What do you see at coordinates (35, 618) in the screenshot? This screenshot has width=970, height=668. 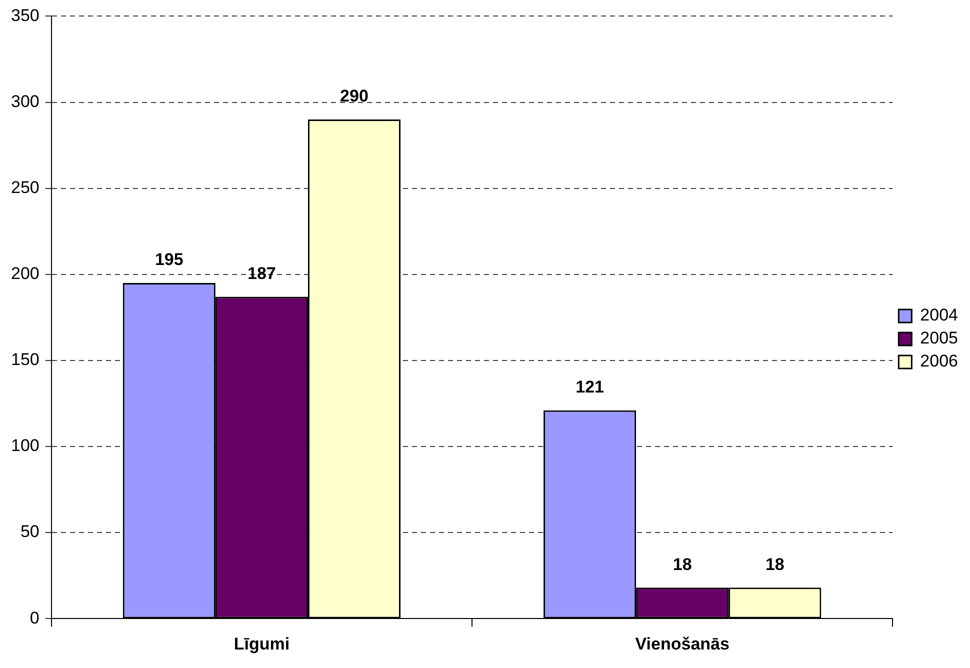 I see `y-tick-label: 0` at bounding box center [35, 618].